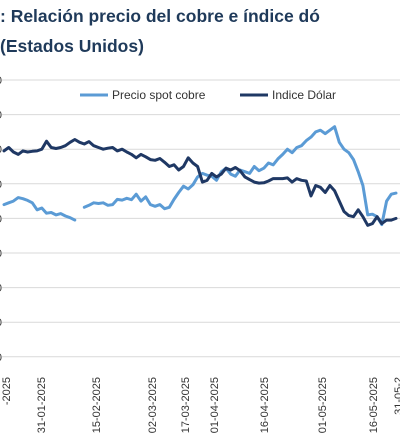  Describe the element at coordinates (186, 405) in the screenshot. I see `x-tick-label: 17-03-2025` at that location.